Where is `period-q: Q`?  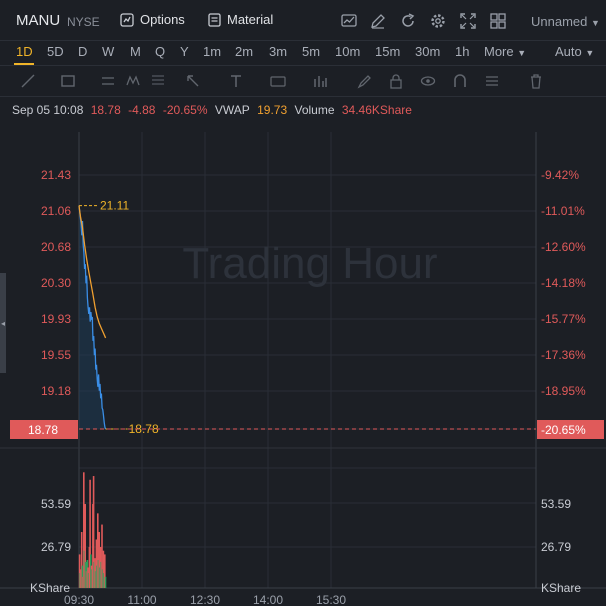
period-q: Q is located at coordinates (160, 51).